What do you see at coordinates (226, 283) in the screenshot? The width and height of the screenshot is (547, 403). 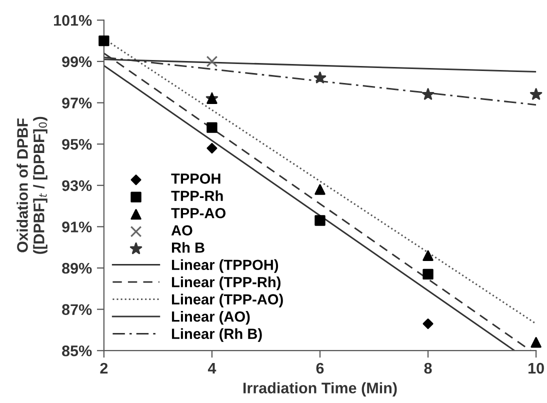 I see `legend-label: Linear (TPP-Rh)` at bounding box center [226, 283].